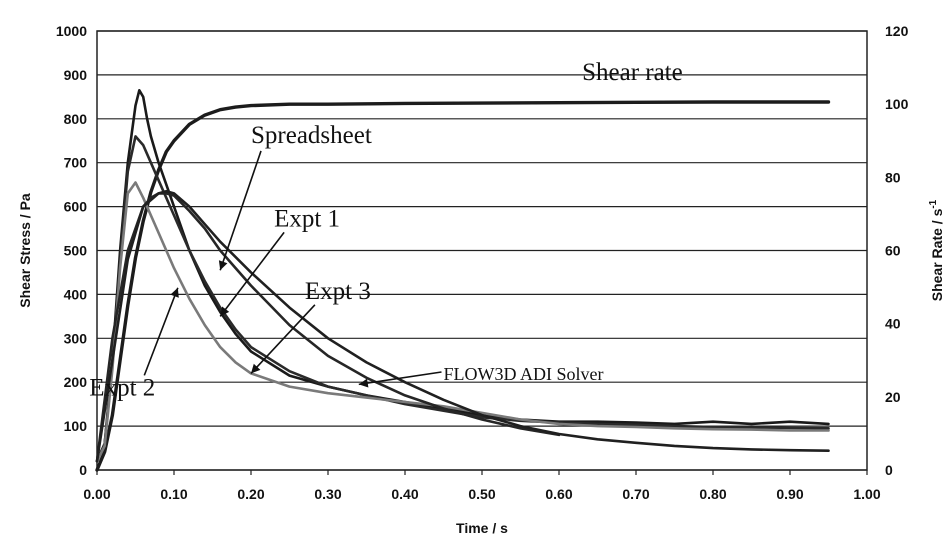  Describe the element at coordinates (404, 494) in the screenshot. I see `x-tick-label: 0.40` at that location.